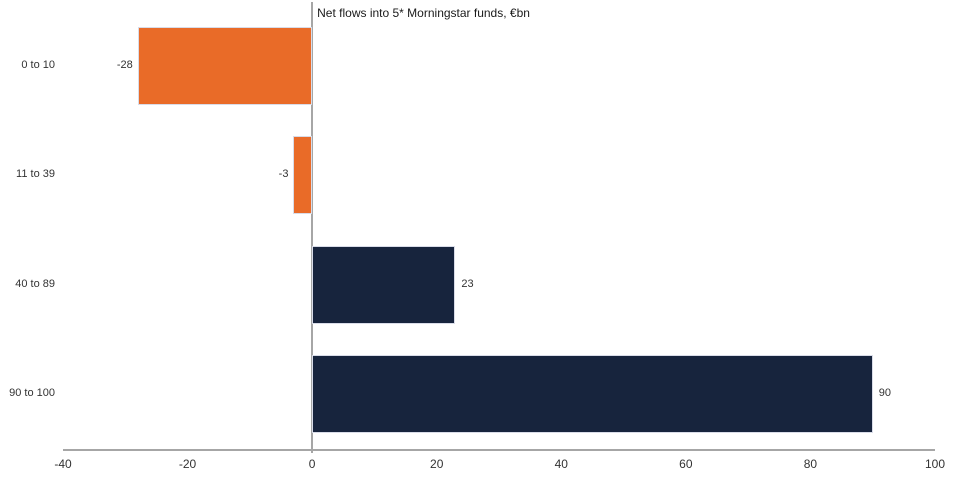 This screenshot has height=480, width=954. Describe the element at coordinates (312, 227) in the screenshot. I see `zero-axis-line` at that location.